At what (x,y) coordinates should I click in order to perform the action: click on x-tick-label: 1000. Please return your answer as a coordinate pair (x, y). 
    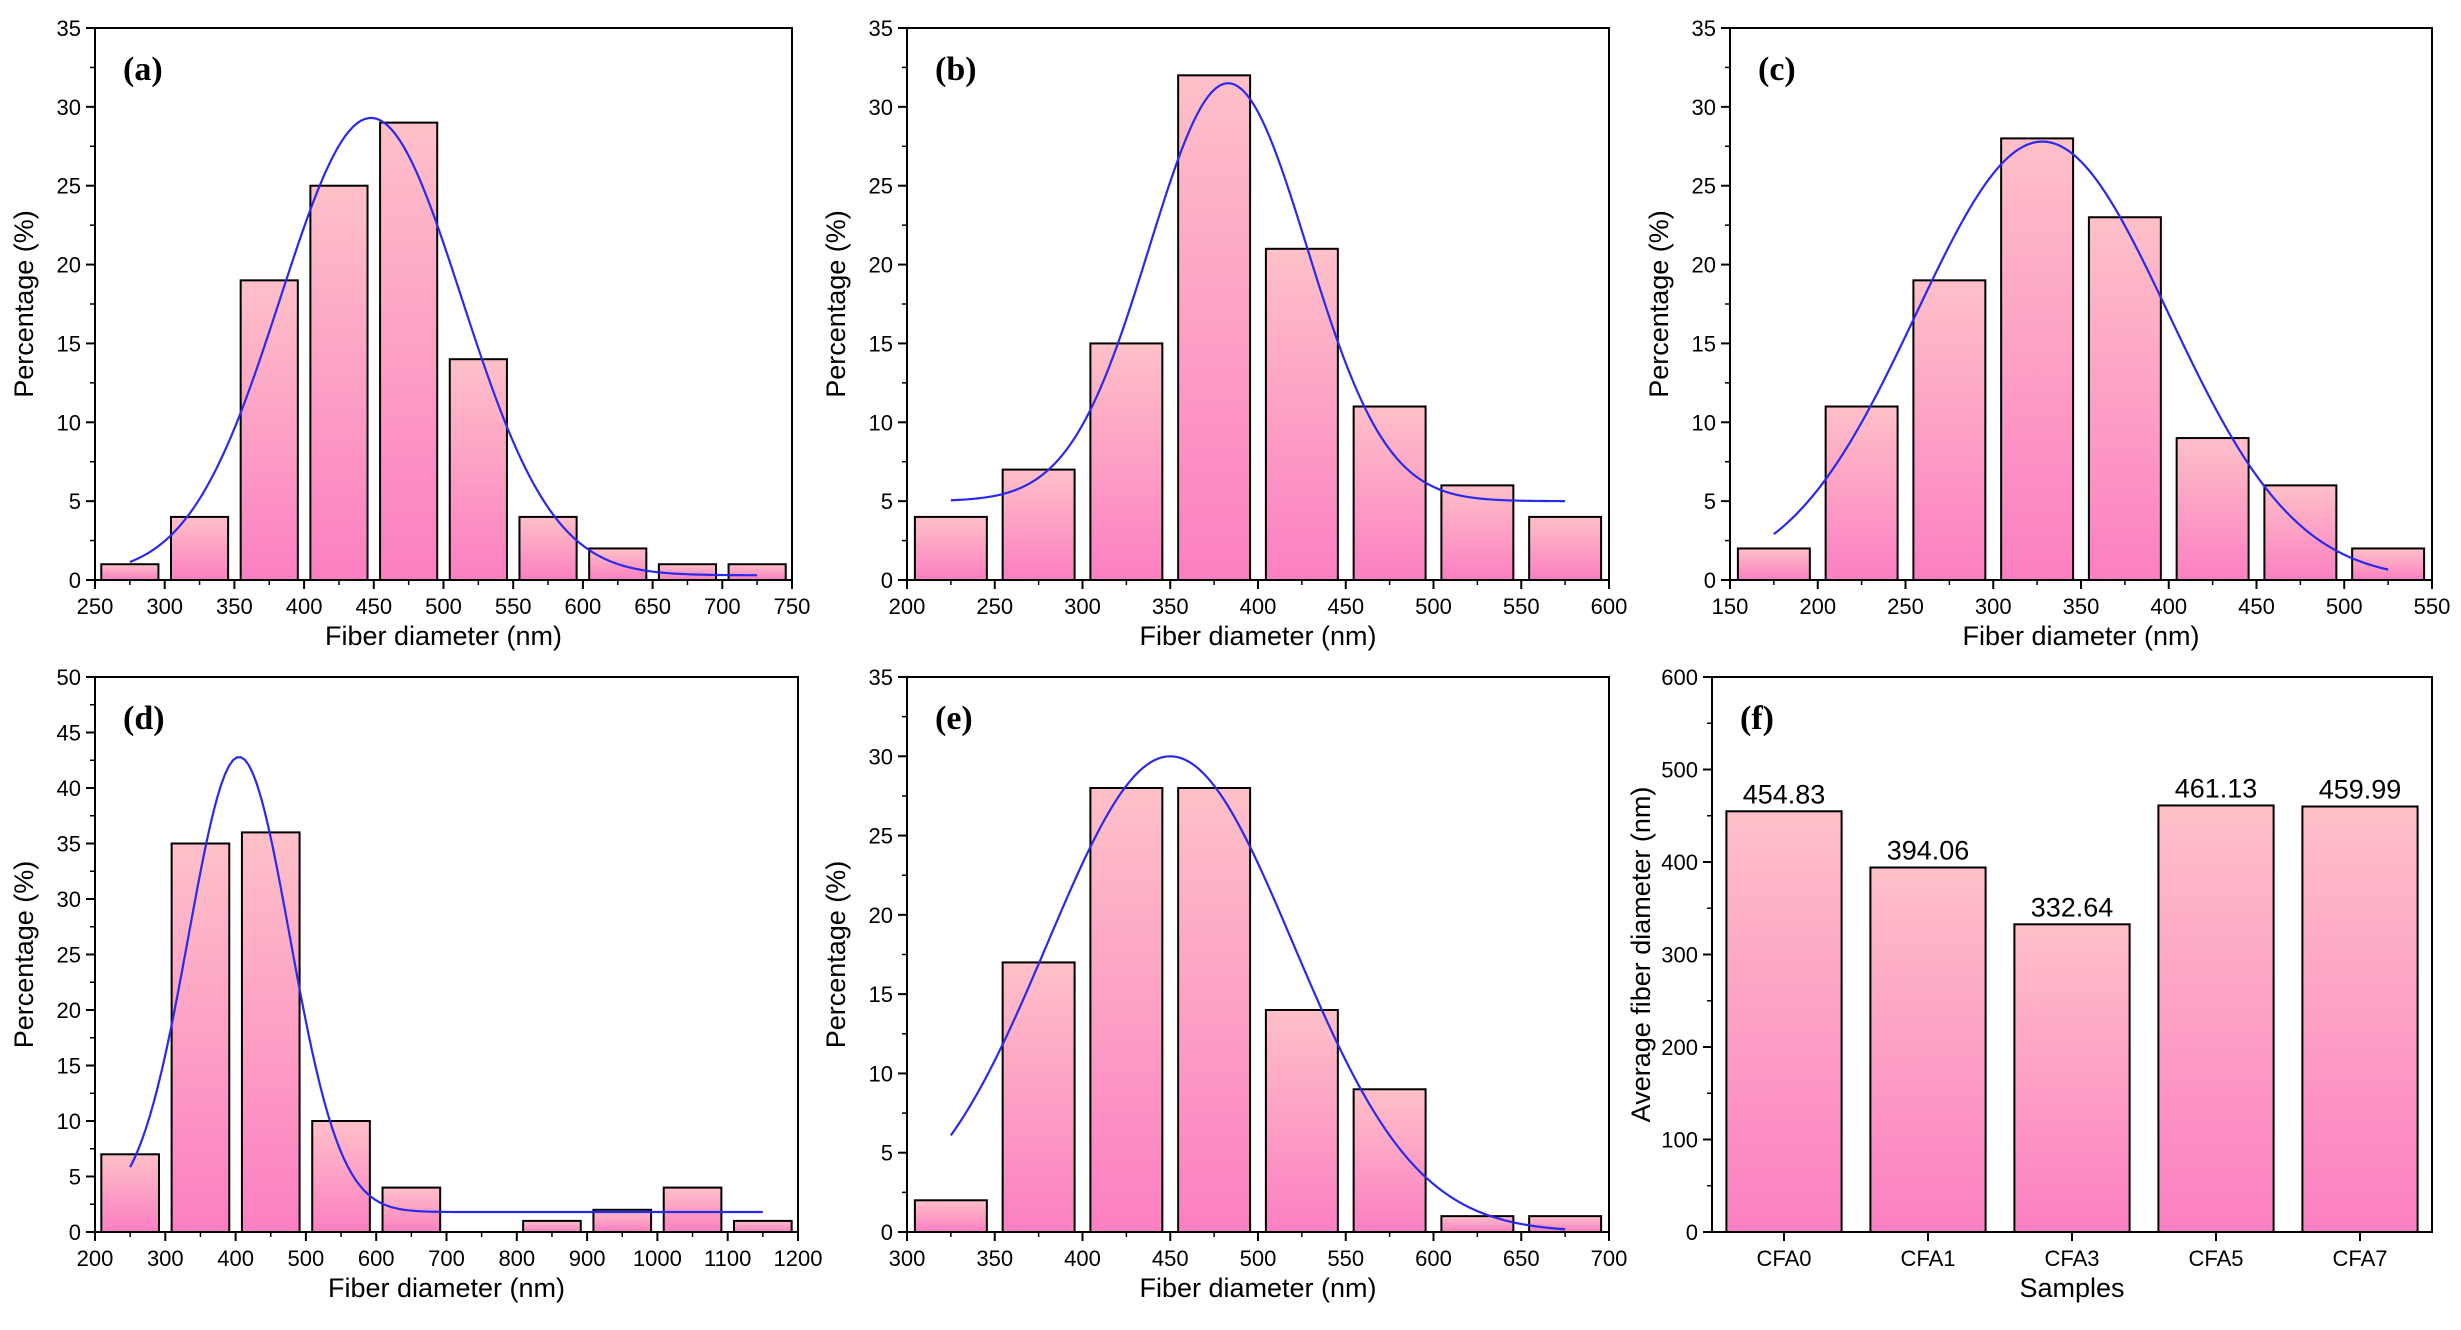
    Looking at the image, I should click on (657, 1258).